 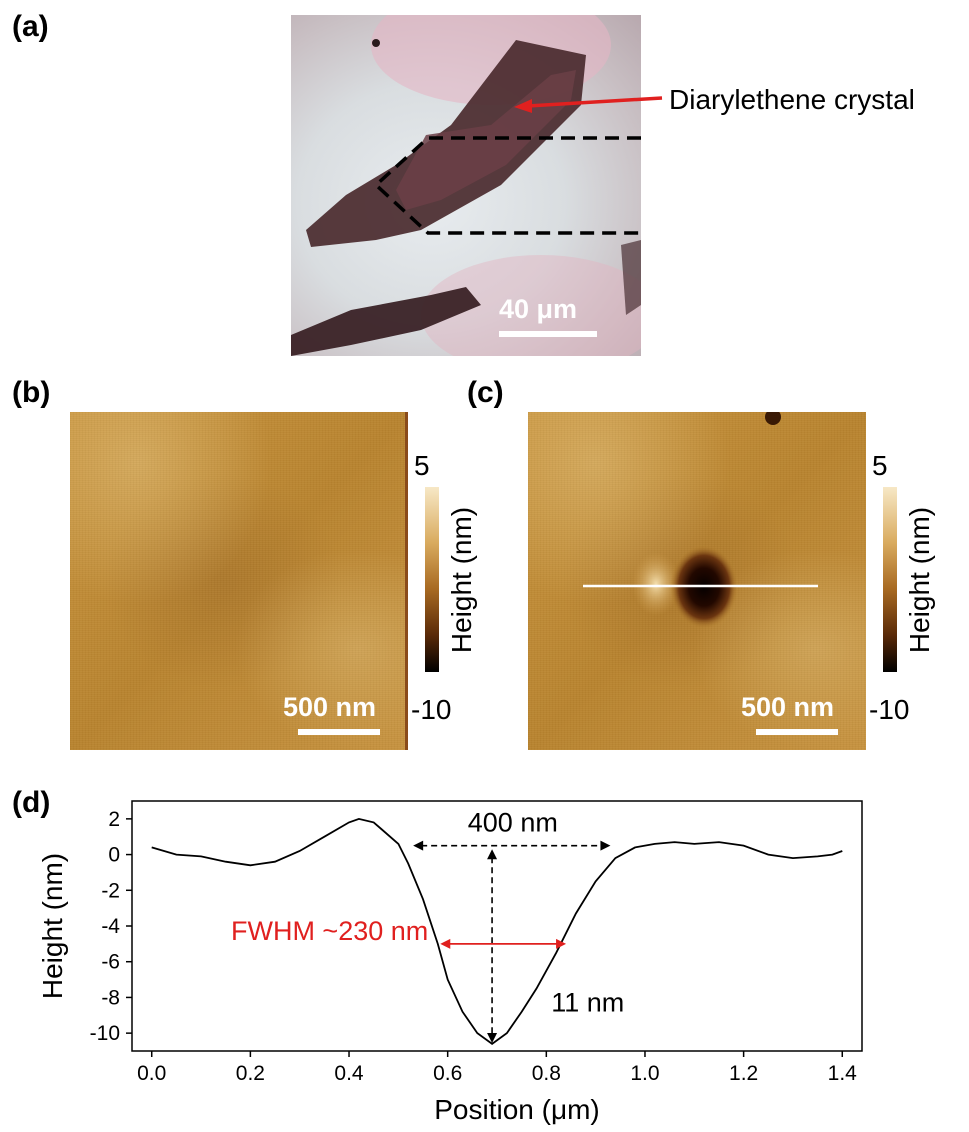 What do you see at coordinates (151, 1073) in the screenshot?
I see `x-tick-label: 0.0` at bounding box center [151, 1073].